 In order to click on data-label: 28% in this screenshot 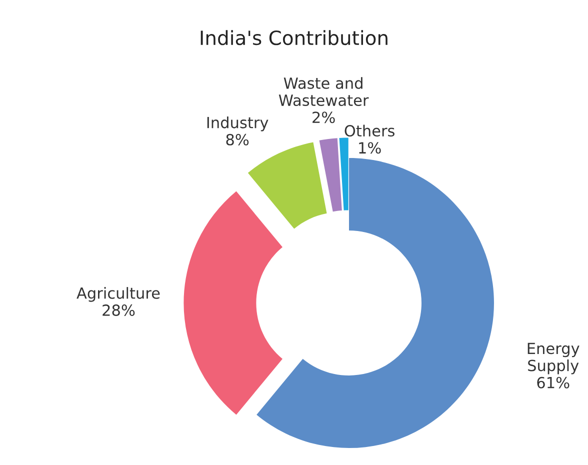, I will do `click(118, 310)`.